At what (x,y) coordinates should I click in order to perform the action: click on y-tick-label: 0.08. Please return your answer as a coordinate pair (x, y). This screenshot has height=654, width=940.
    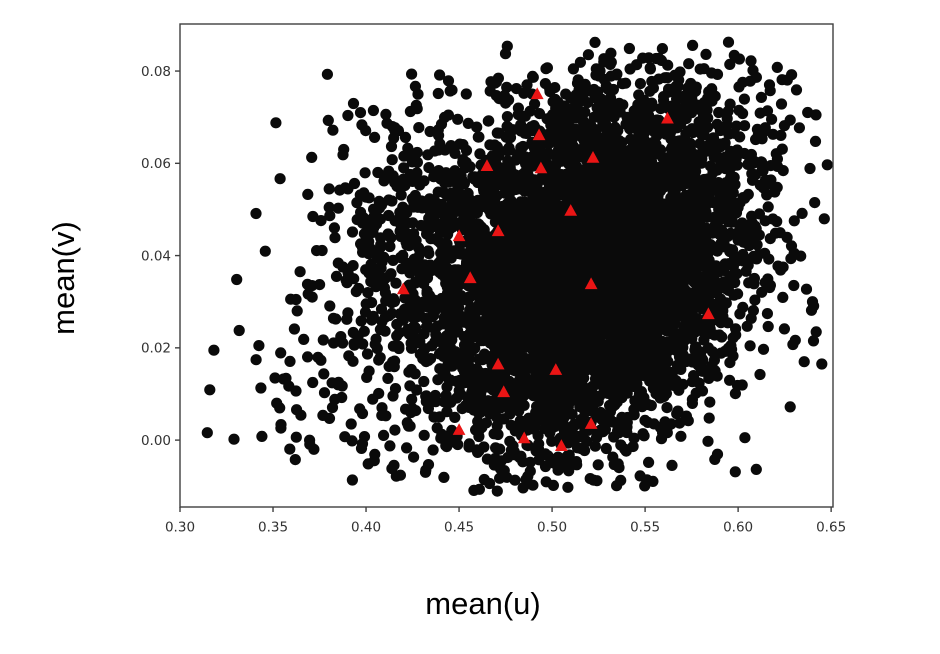
    Looking at the image, I should click on (156, 72).